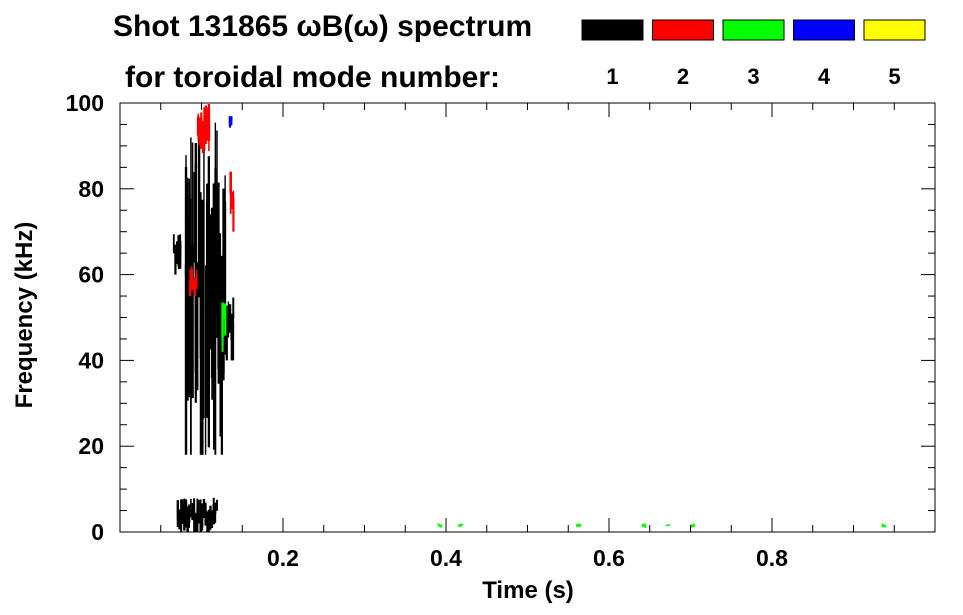  What do you see at coordinates (446, 558) in the screenshot?
I see `x-tick-label: 0.4` at bounding box center [446, 558].